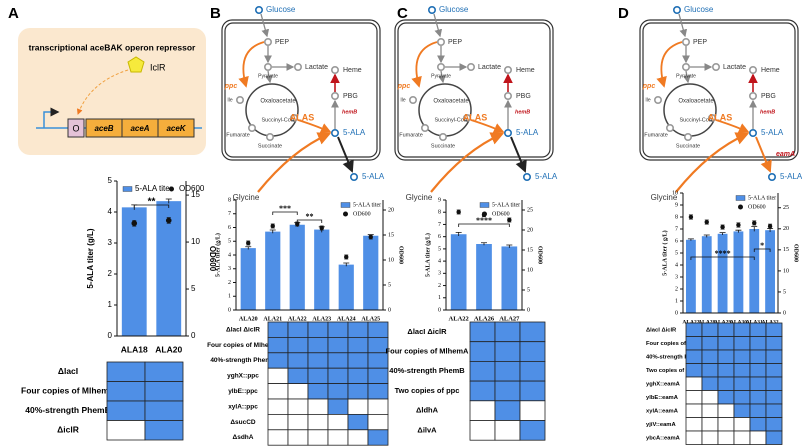 This screenshot has width=802, height=448. What do you see at coordinates (676, 313) in the screenshot?
I see `y-tick-label: 0` at bounding box center [676, 313].